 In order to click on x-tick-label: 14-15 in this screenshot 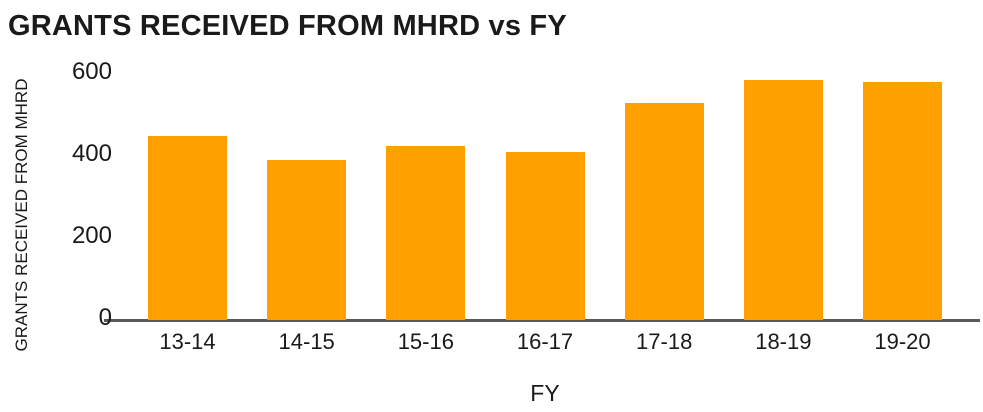, I will do `click(306, 341)`.